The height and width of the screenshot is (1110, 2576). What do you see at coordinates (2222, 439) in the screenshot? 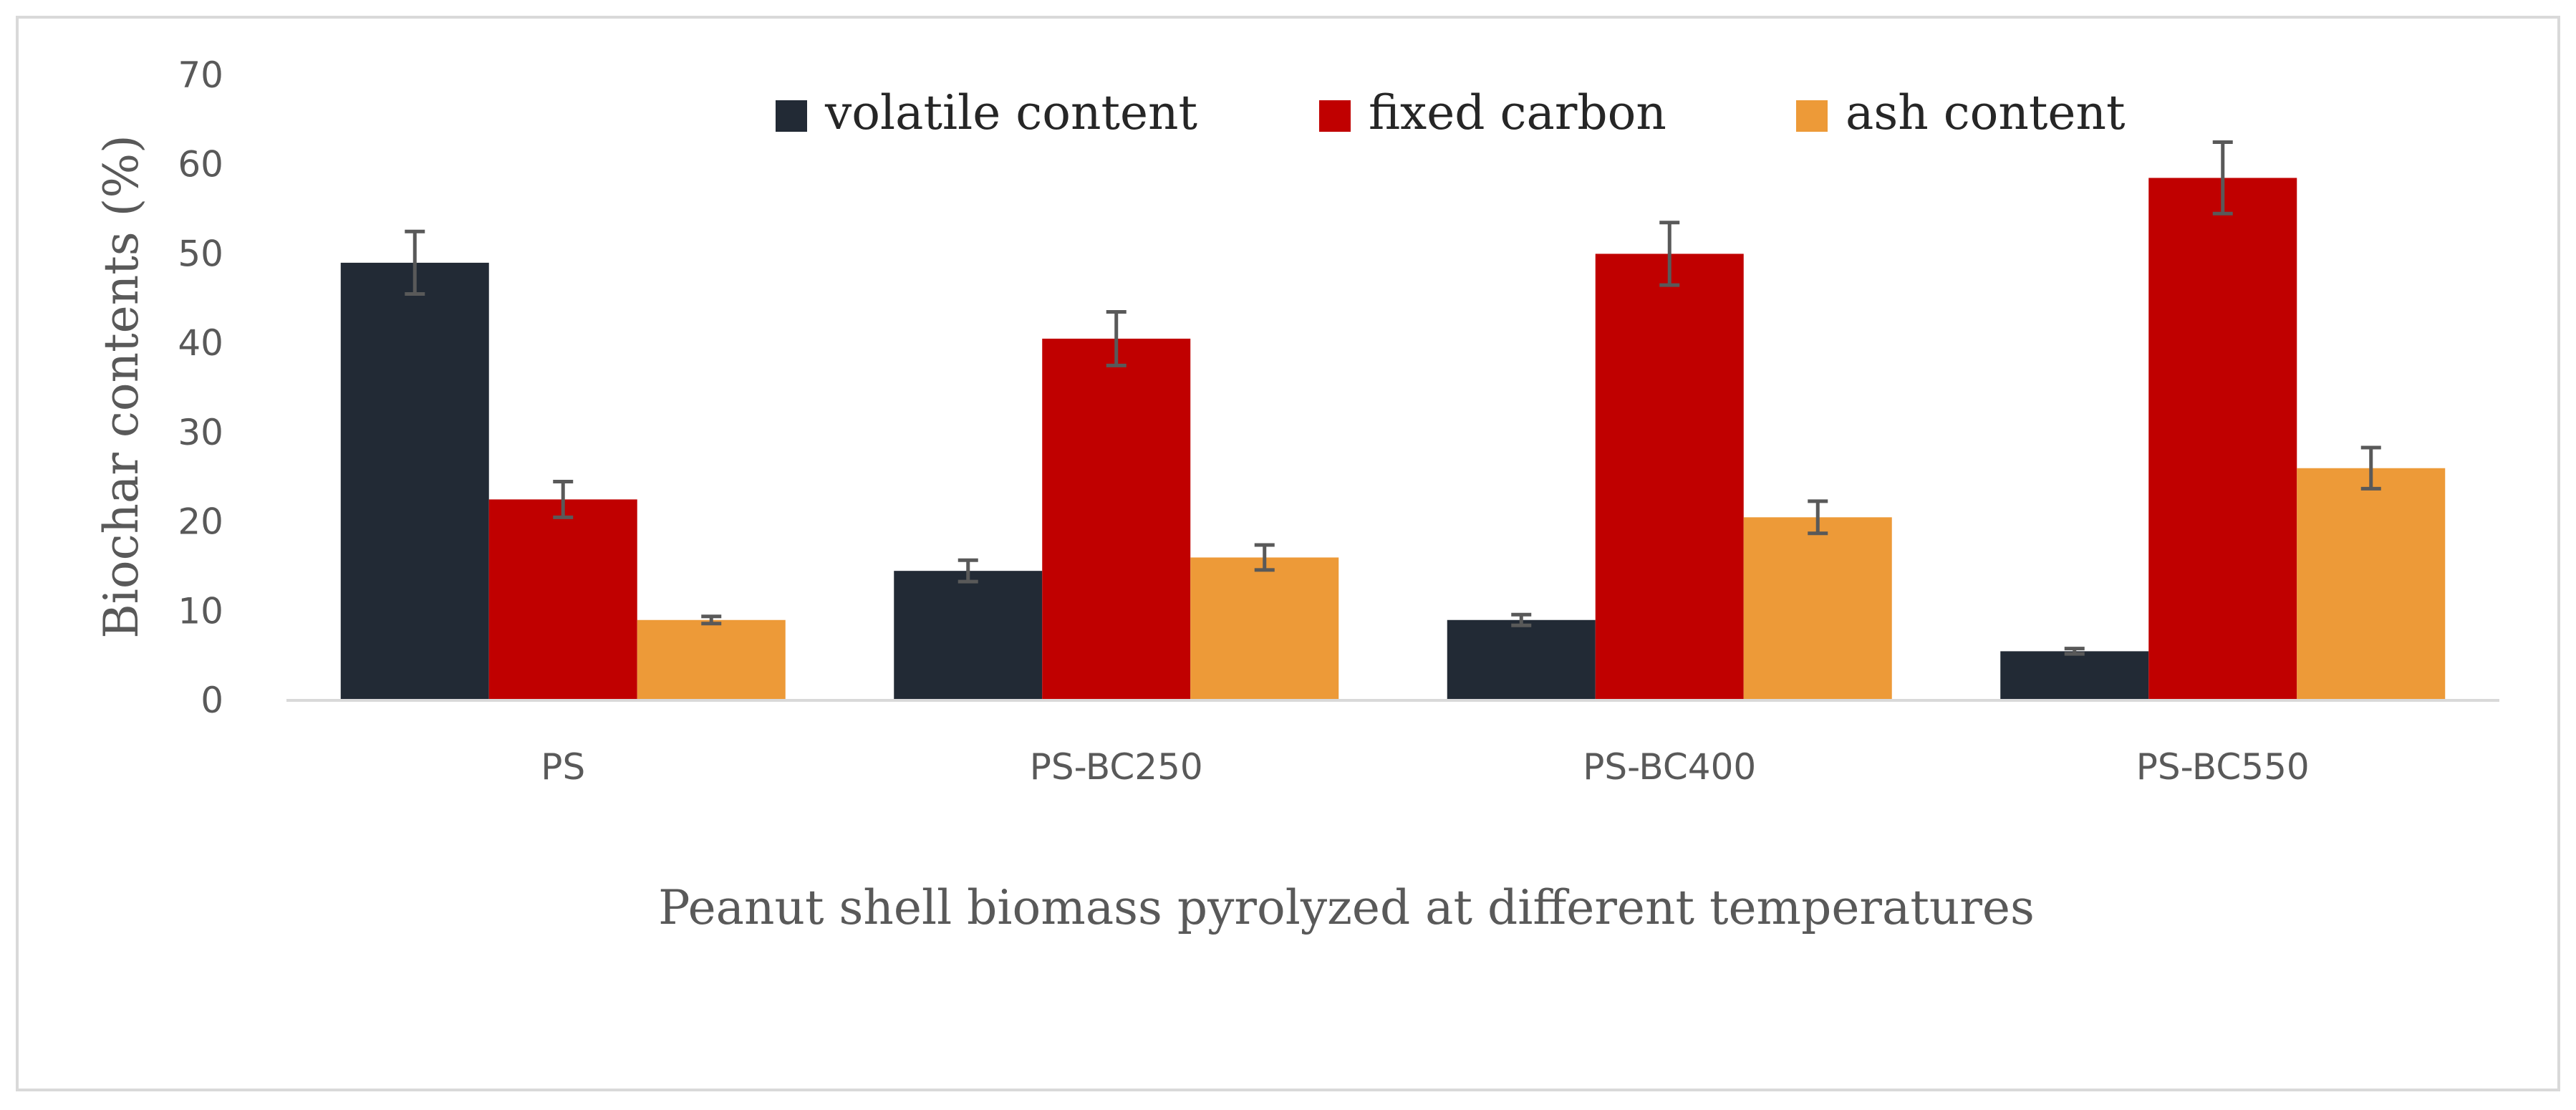
I see `bar-fixed-carbon-PS-BC550` at bounding box center [2222, 439].